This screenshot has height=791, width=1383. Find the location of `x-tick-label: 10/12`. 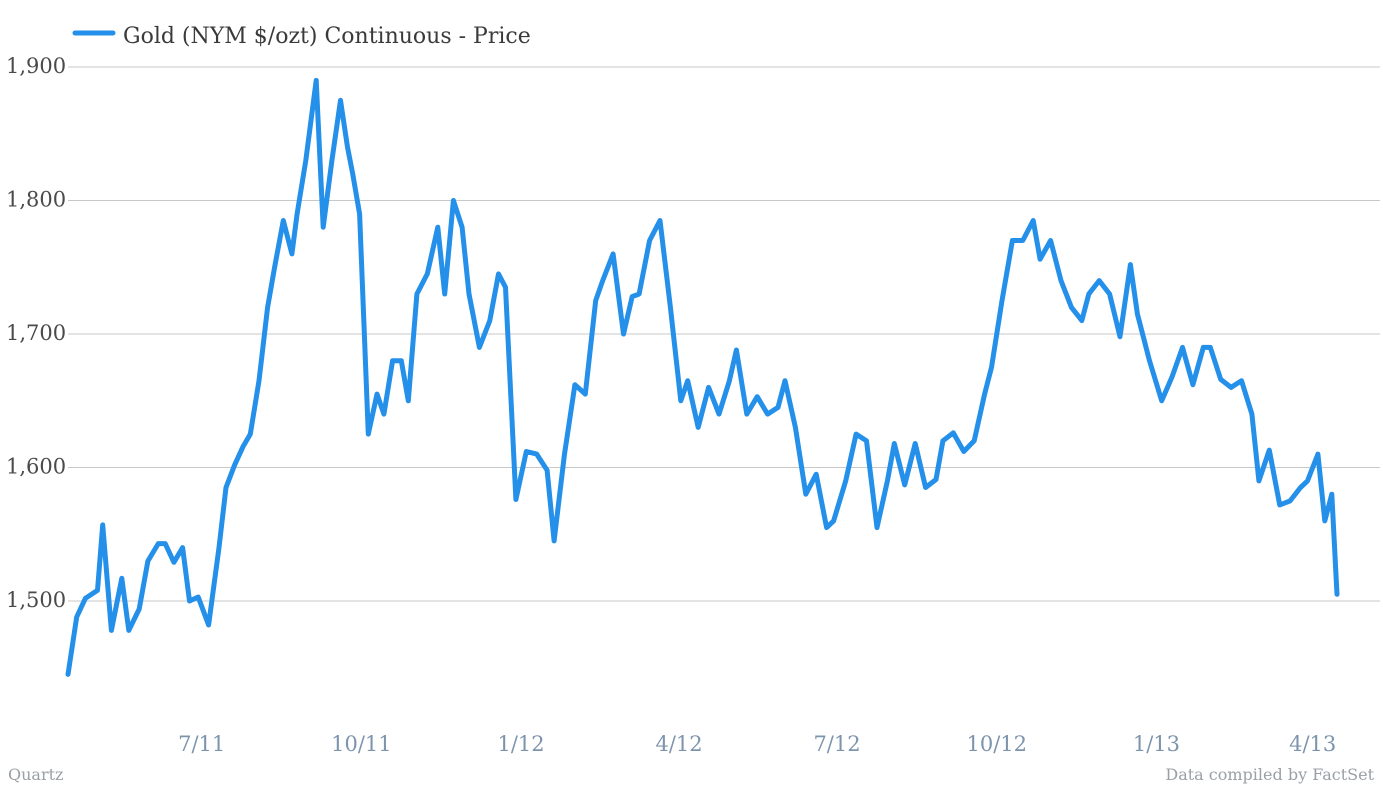

x-tick-label: 10/12 is located at coordinates (996, 744).